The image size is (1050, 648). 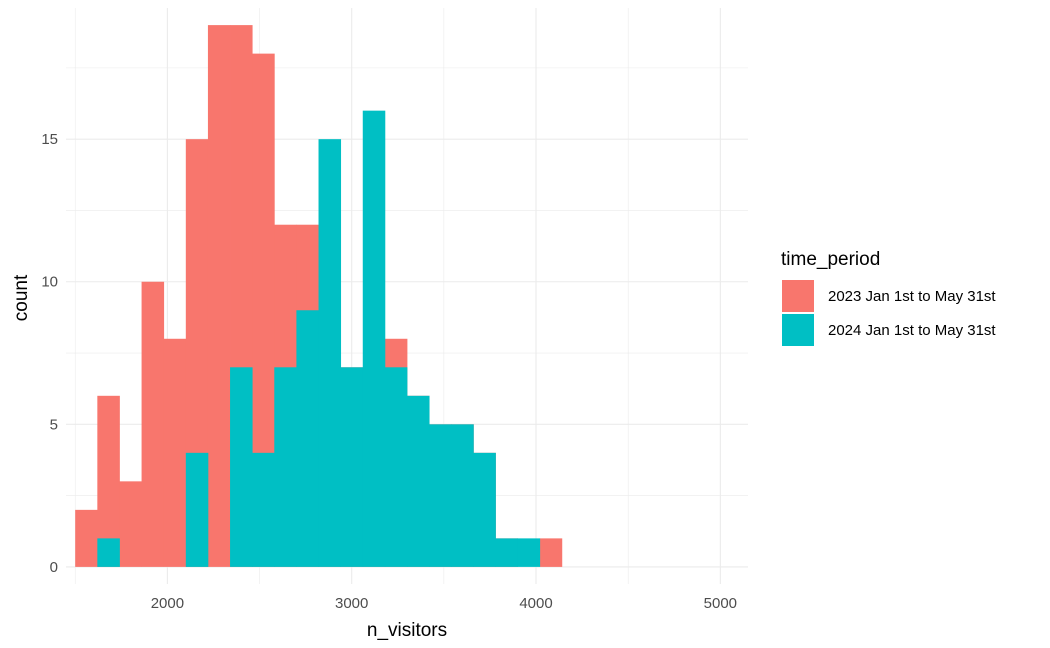 I want to click on y-axis-title: count, so click(x=21, y=297).